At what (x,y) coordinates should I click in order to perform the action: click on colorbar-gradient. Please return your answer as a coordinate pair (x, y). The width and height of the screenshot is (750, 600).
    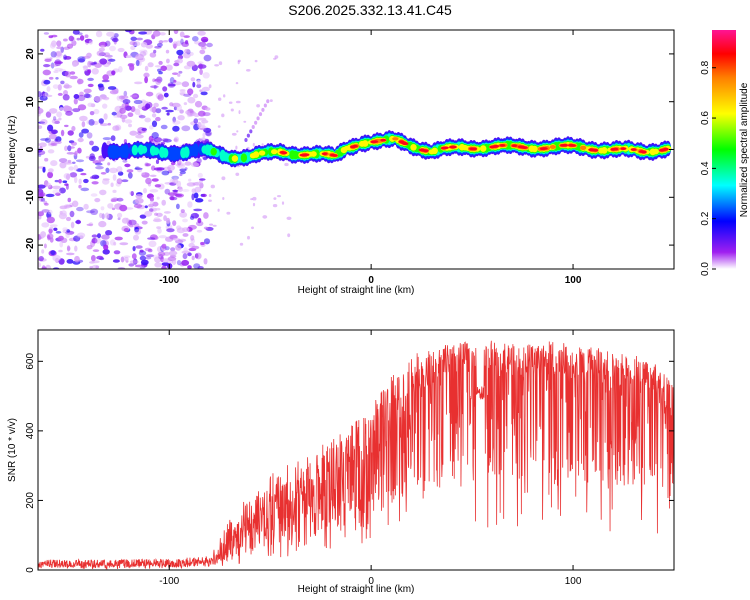
    Looking at the image, I should click on (724, 149).